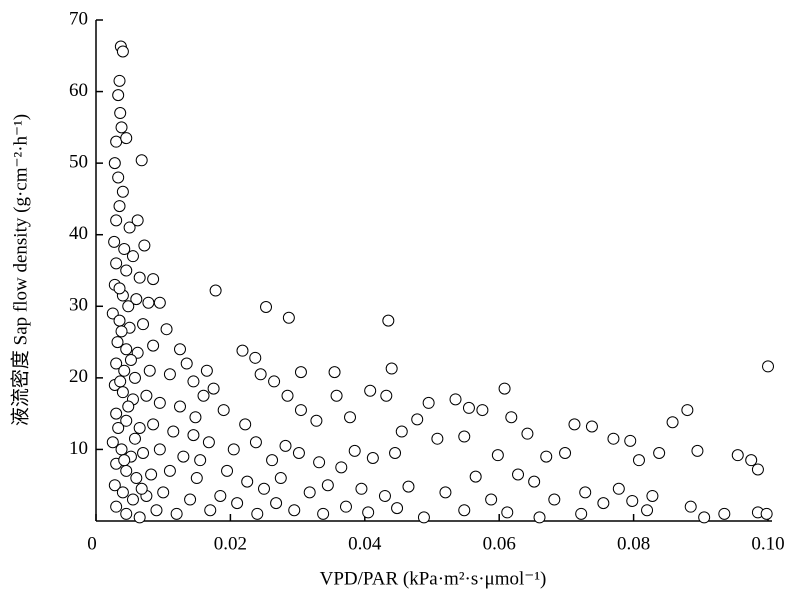  I want to click on y-tick-label: 70, so click(78, 18).